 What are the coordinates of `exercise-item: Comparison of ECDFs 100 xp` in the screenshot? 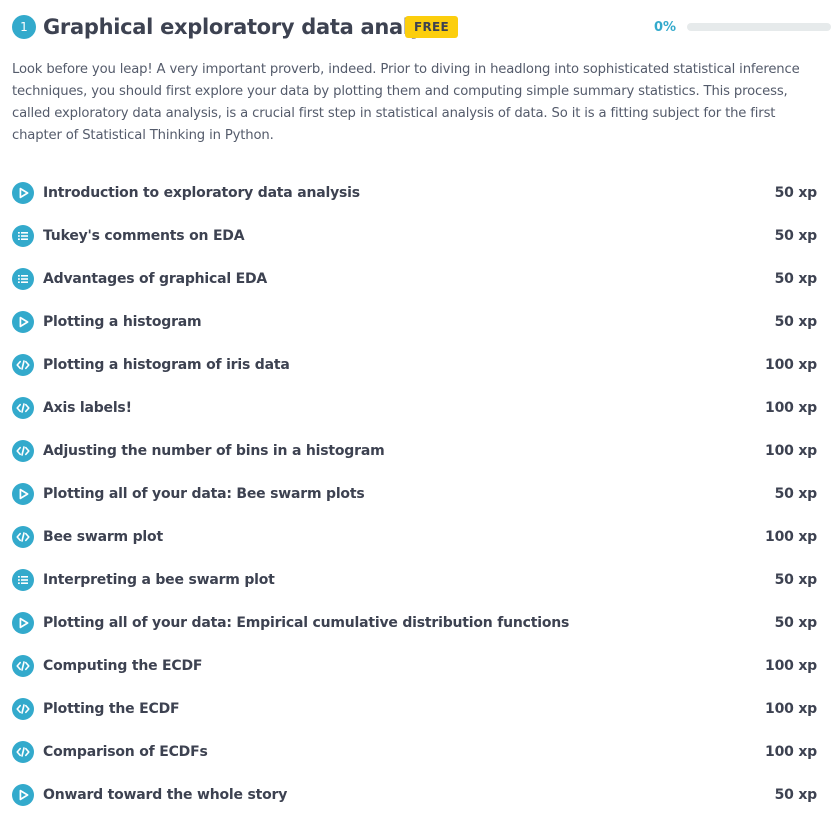 It's located at (416, 752).